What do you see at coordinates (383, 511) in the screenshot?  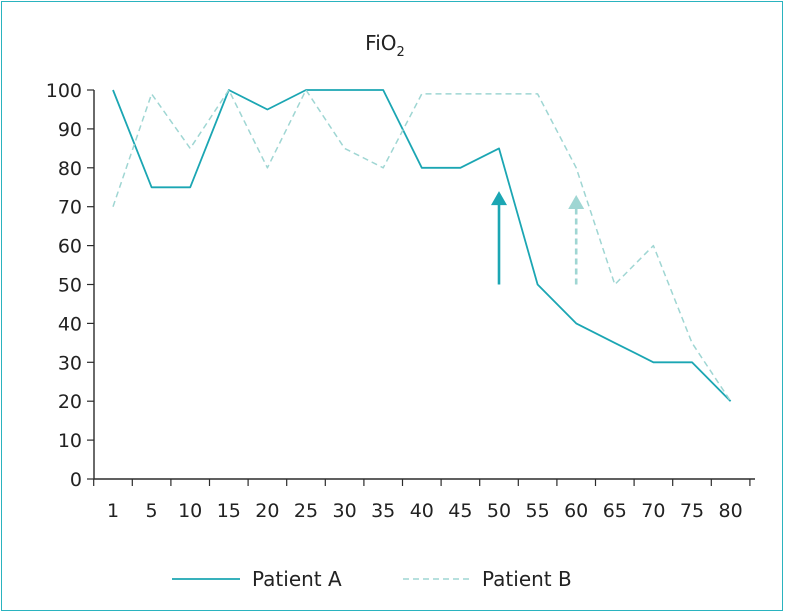 I see `x-tick-label: 35` at bounding box center [383, 511].